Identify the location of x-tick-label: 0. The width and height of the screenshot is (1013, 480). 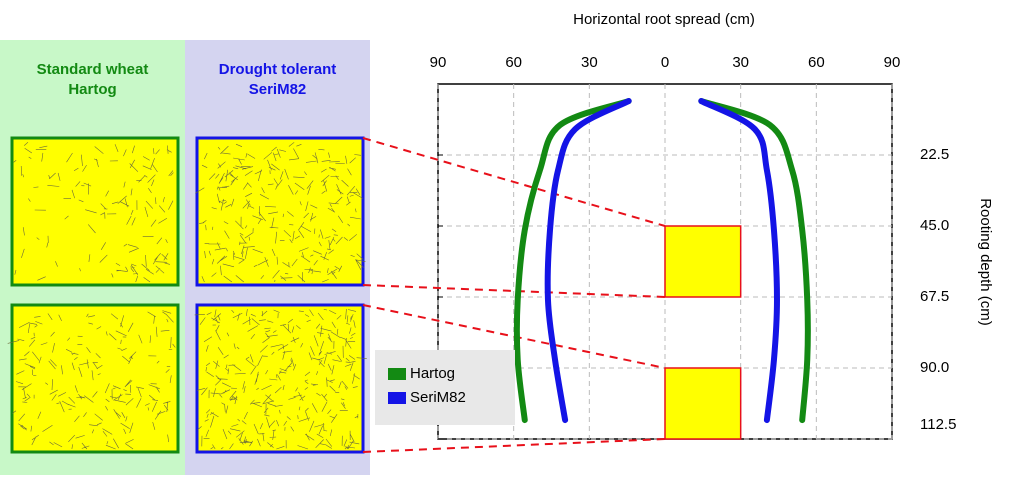
(665, 62).